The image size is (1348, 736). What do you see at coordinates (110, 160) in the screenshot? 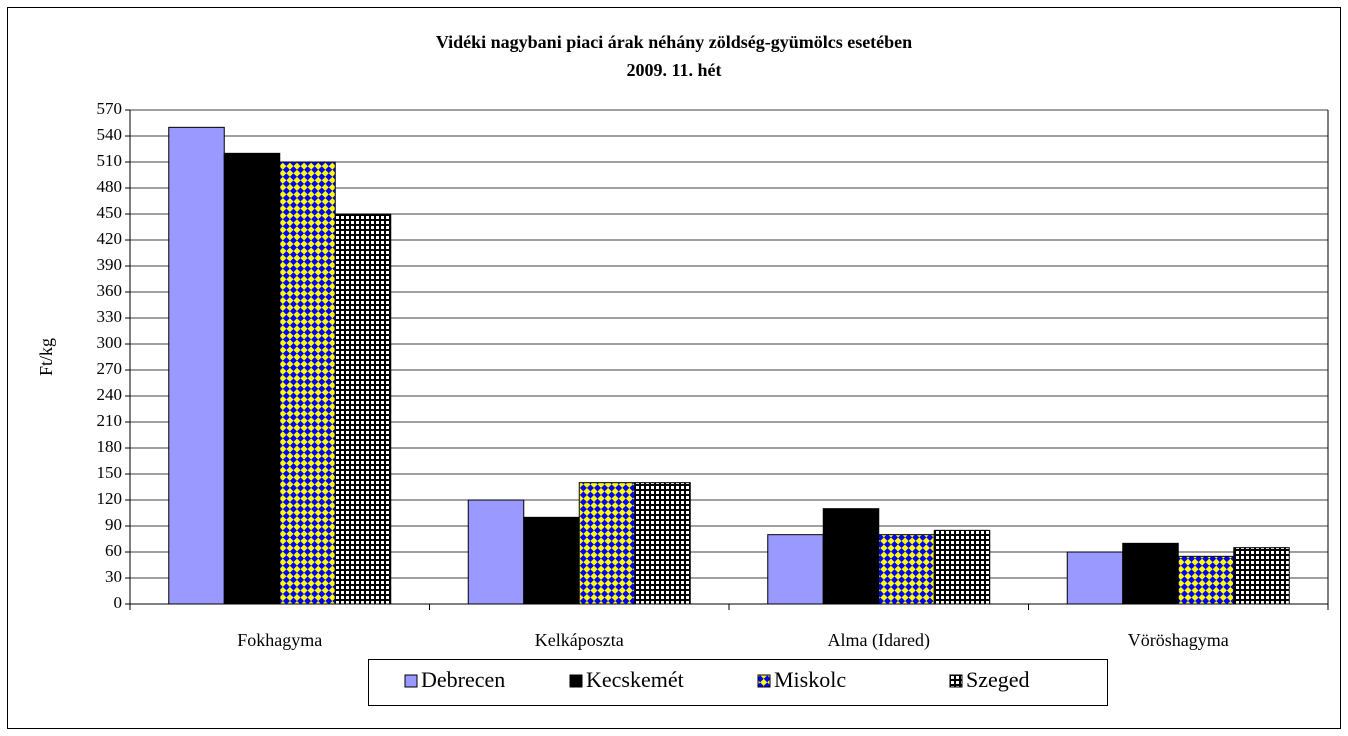
I see `y-tick-label: 510` at bounding box center [110, 160].